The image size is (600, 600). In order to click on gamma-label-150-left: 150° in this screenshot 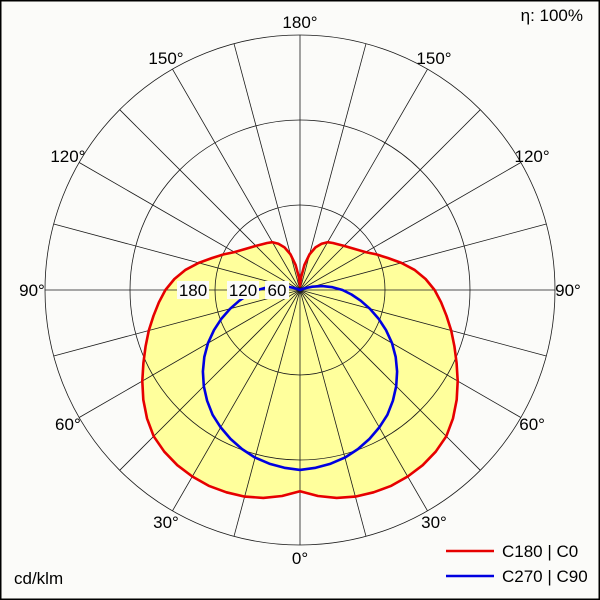, I will do `click(165, 58)`.